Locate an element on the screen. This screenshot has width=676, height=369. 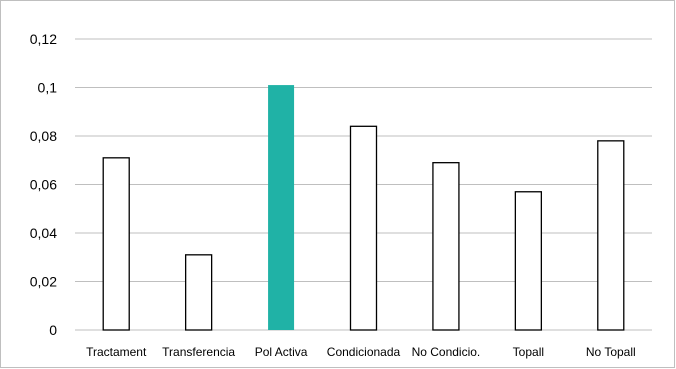
y-tick-label: 0,06 is located at coordinates (43, 185).